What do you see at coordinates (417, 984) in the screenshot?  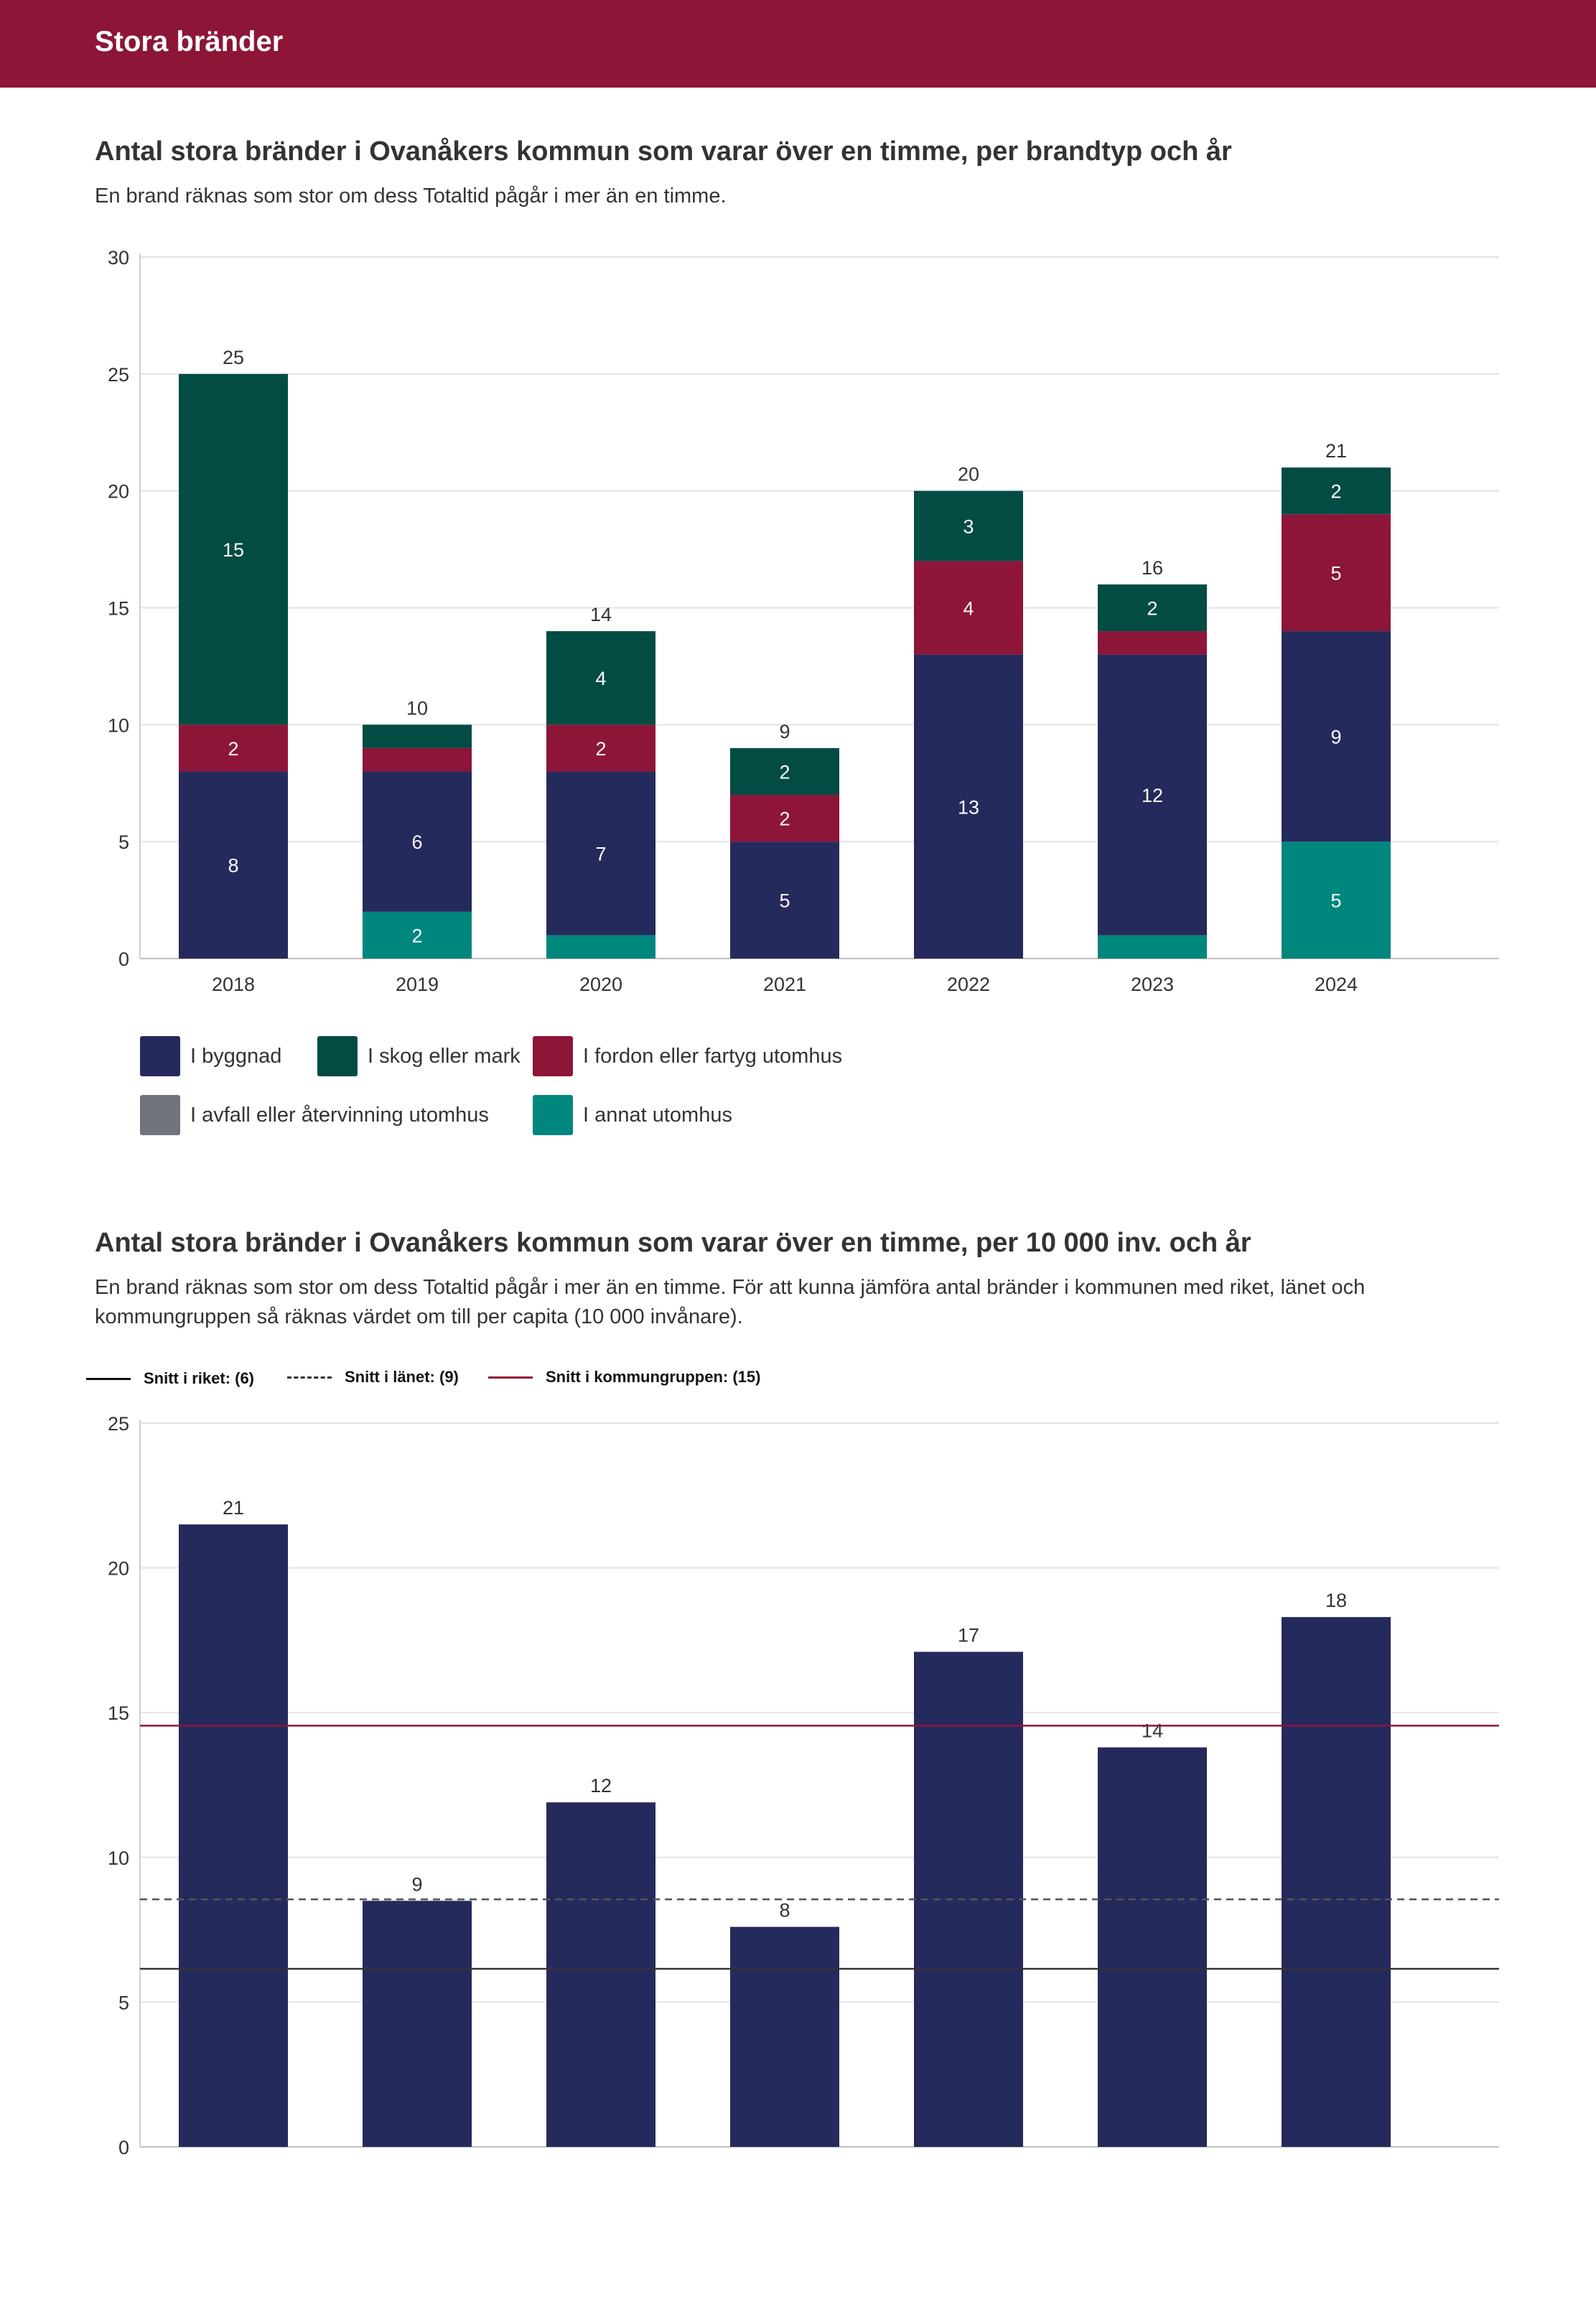 I see `x-tick-label: 2019` at bounding box center [417, 984].